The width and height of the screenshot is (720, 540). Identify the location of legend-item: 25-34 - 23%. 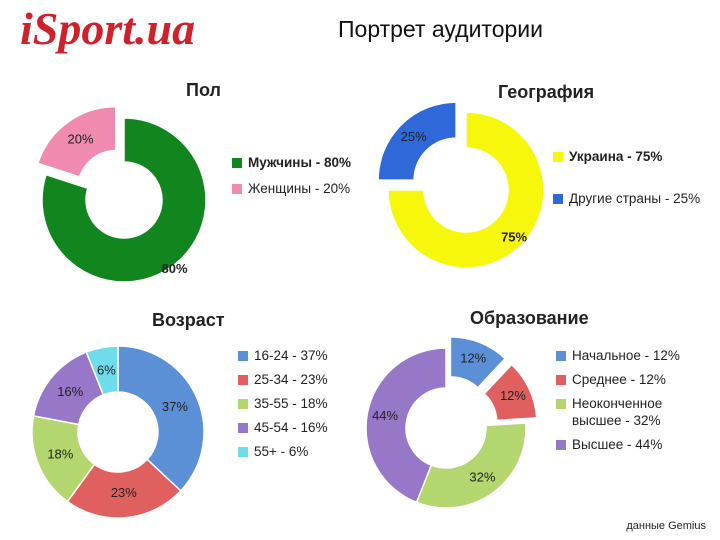
(303, 379).